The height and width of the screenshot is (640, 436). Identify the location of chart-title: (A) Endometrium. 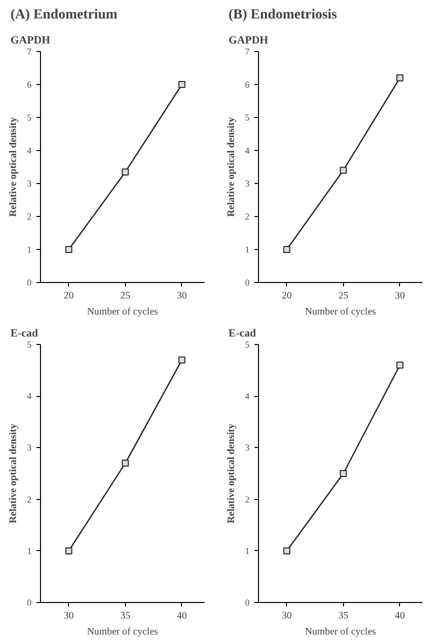
(64, 15).